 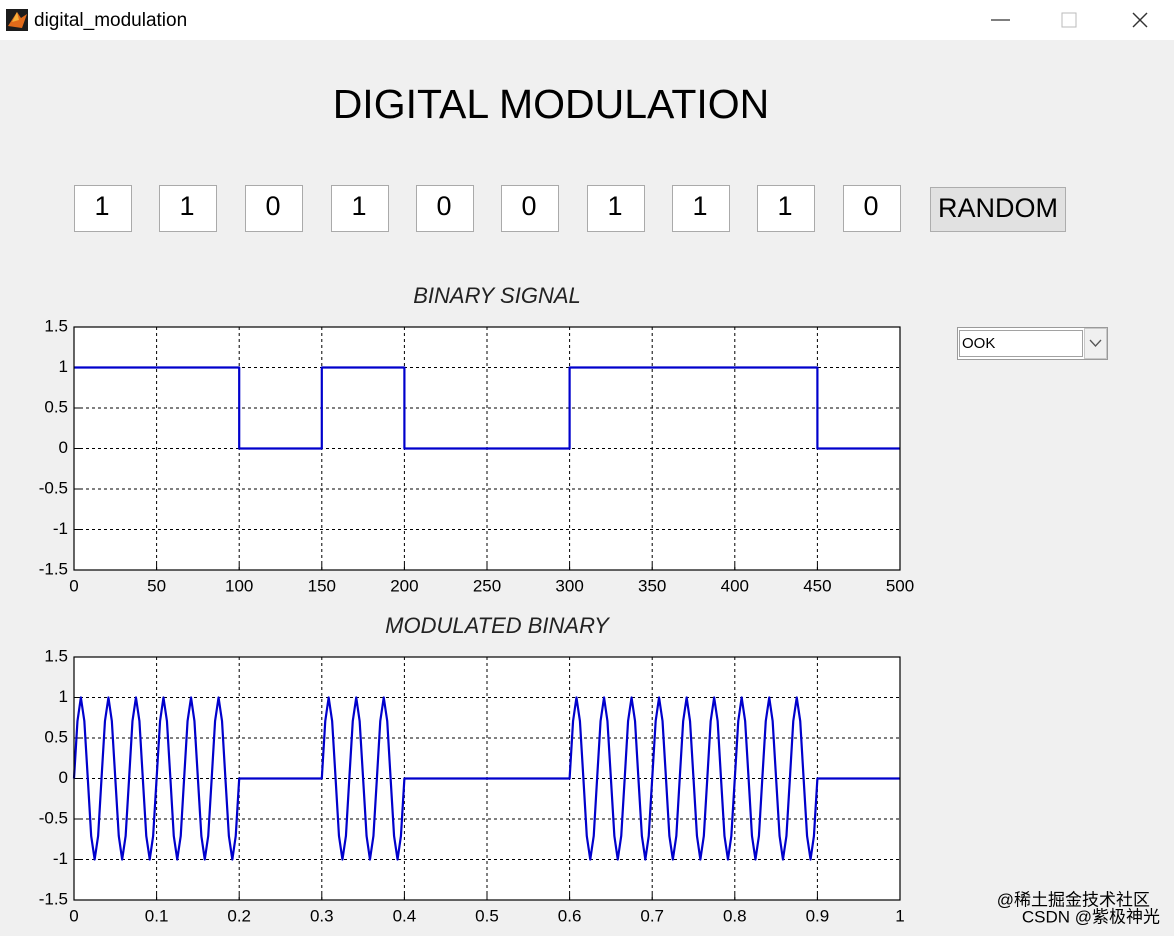 I want to click on chart-title: BINARY SIGNAL, so click(x=497, y=295).